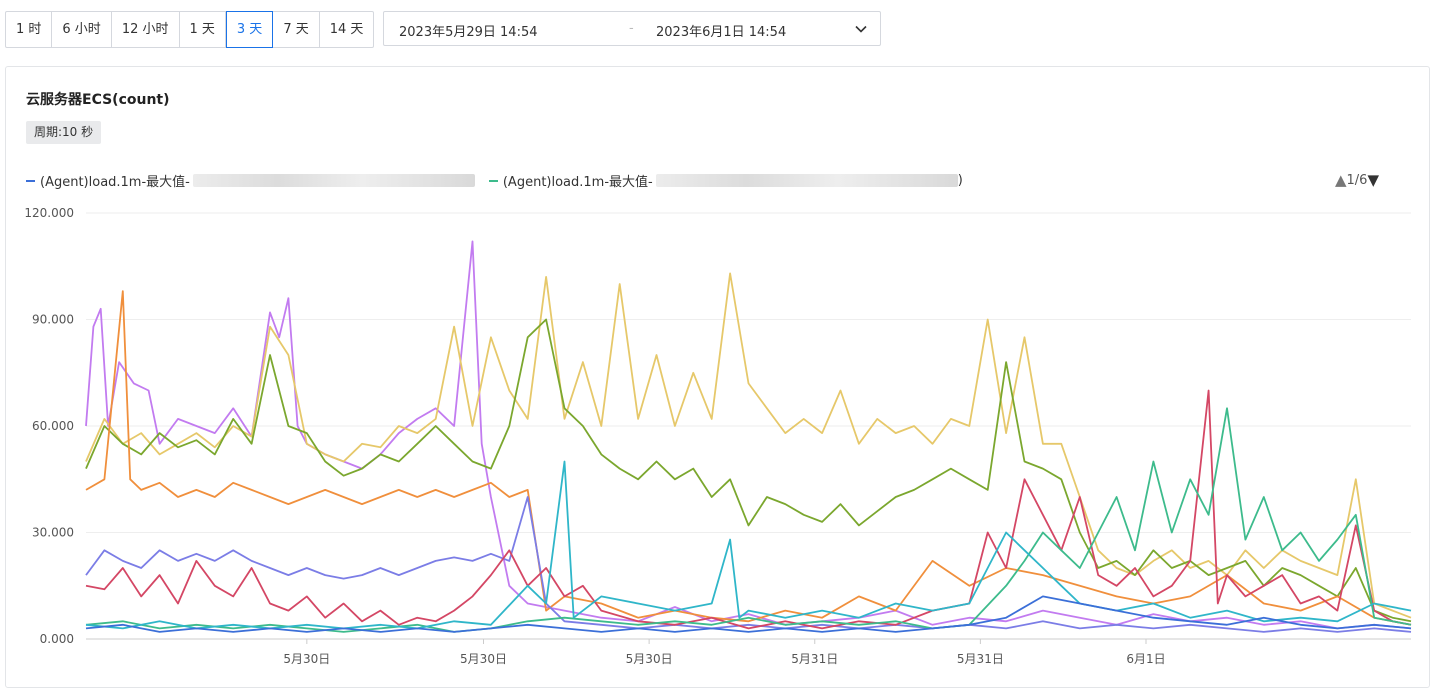 The height and width of the screenshot is (700, 1440). What do you see at coordinates (29, 29) in the screenshot?
I see `range-1h-button: 1 时` at bounding box center [29, 29].